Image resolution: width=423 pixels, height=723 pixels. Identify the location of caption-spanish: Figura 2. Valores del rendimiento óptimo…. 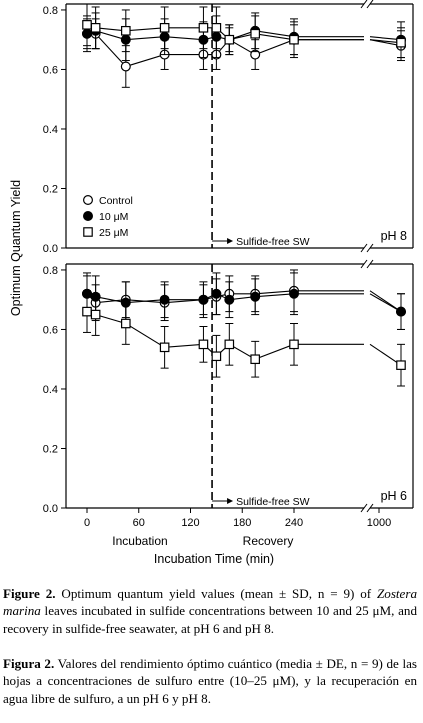
(210, 681).